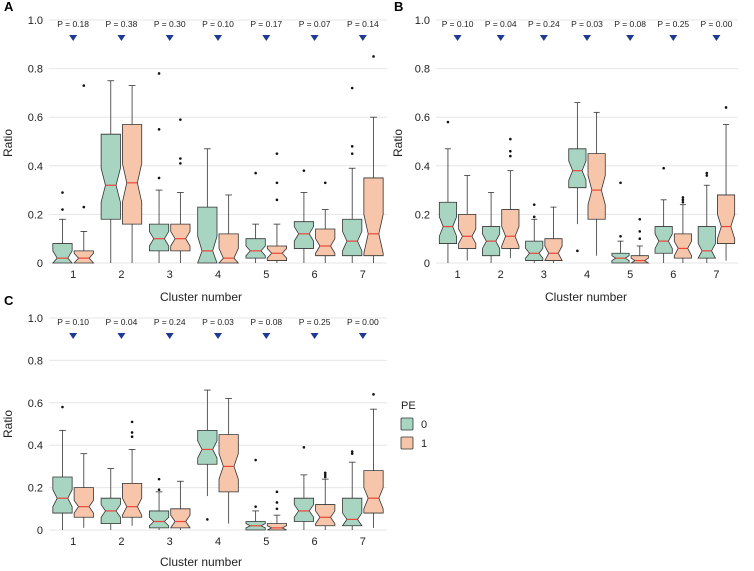 This screenshot has height=571, width=754. What do you see at coordinates (266, 542) in the screenshot?
I see `x-tick-label: 5` at bounding box center [266, 542].